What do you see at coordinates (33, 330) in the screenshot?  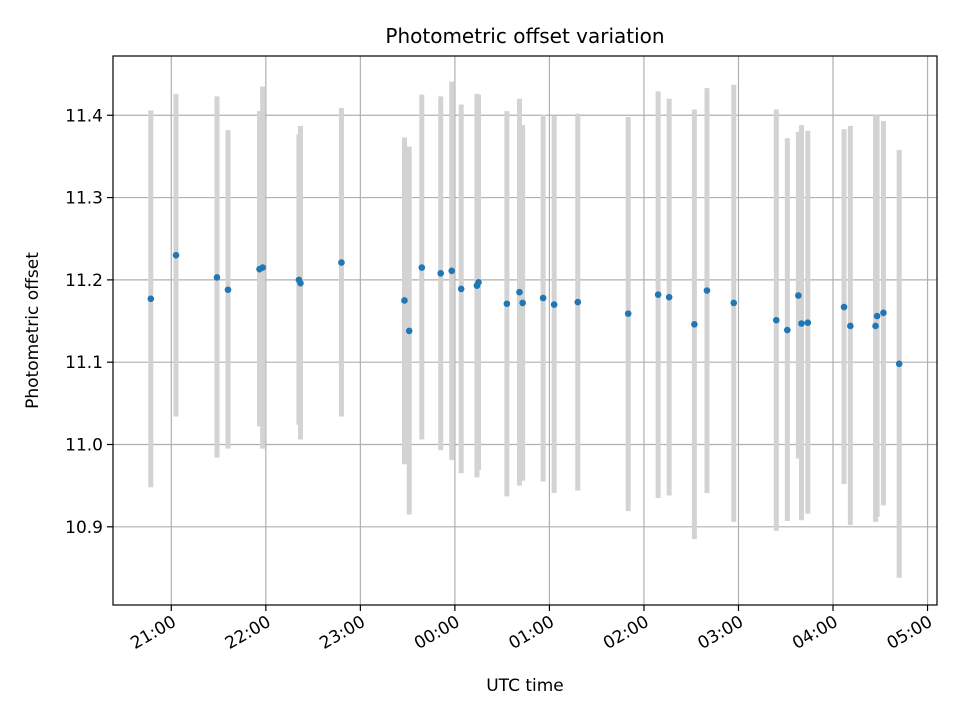 I see `y-axis-title: Photometric offset` at bounding box center [33, 330].